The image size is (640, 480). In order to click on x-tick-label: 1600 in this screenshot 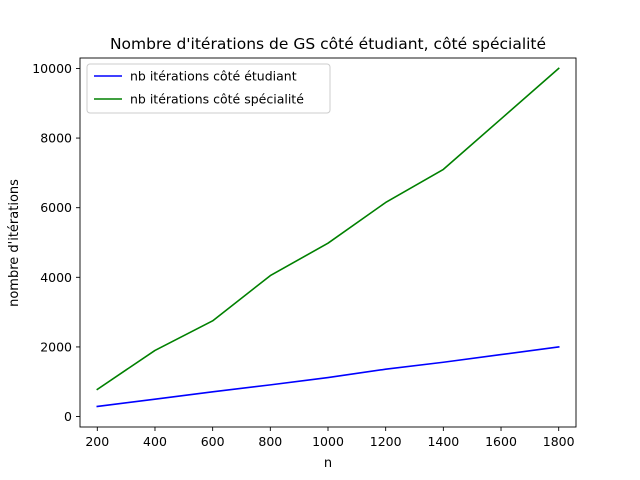, I will do `click(501, 441)`.